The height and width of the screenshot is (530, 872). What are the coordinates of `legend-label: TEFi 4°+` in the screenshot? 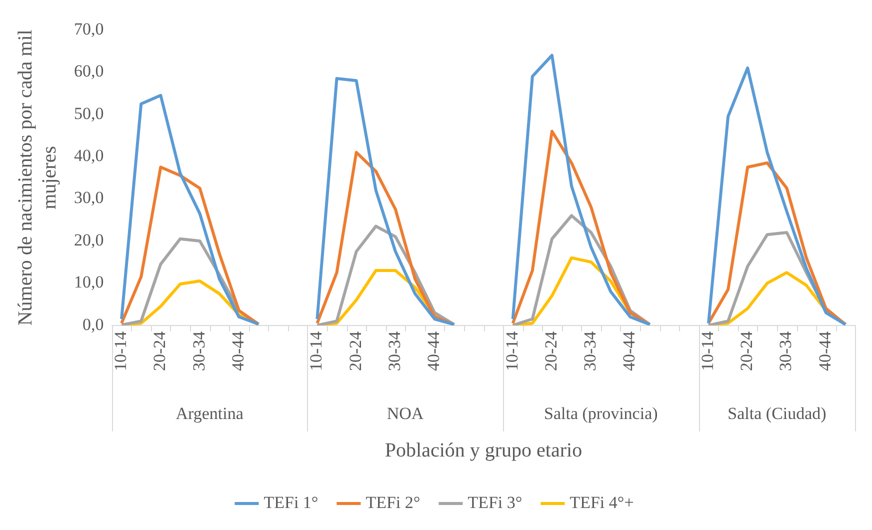 It's located at (602, 502).